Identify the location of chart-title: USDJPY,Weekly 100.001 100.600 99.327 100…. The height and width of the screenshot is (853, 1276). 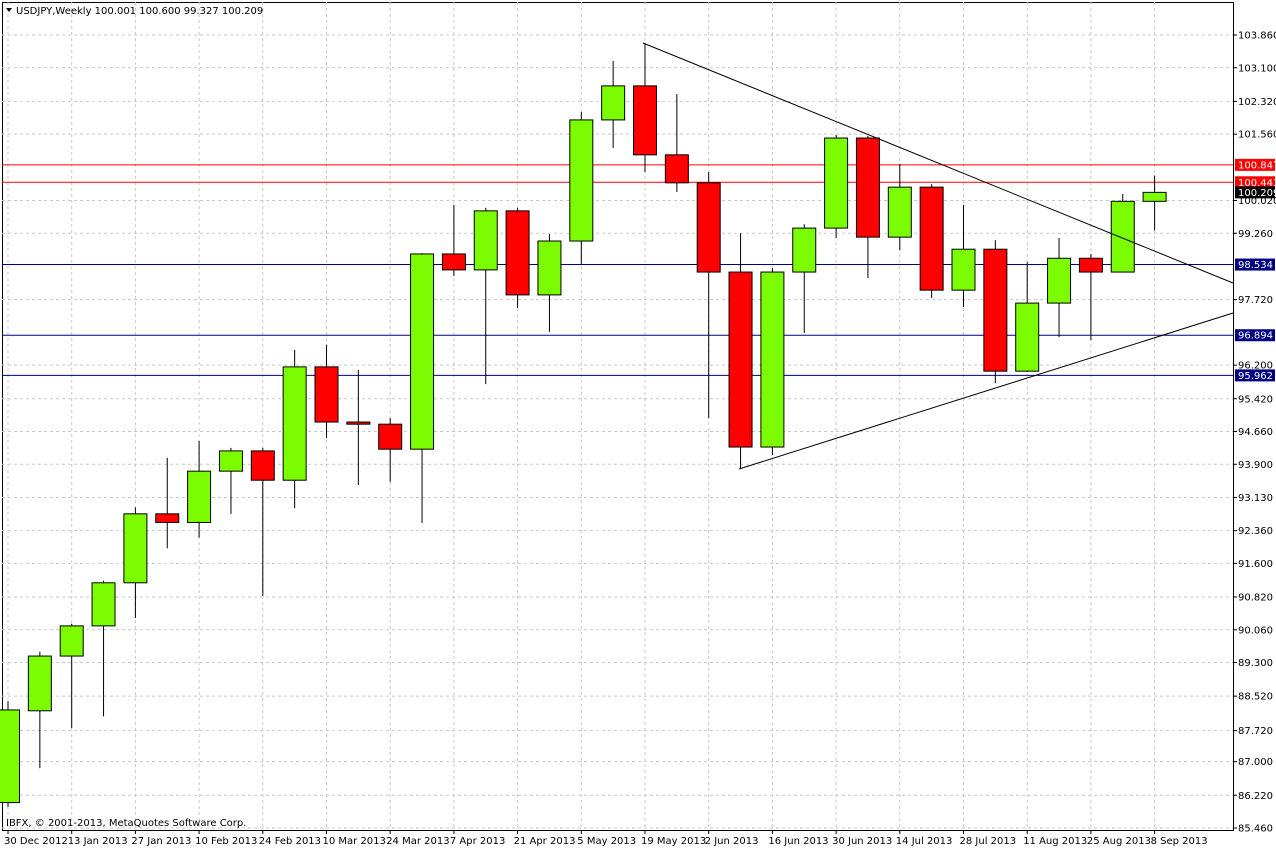
(139, 11).